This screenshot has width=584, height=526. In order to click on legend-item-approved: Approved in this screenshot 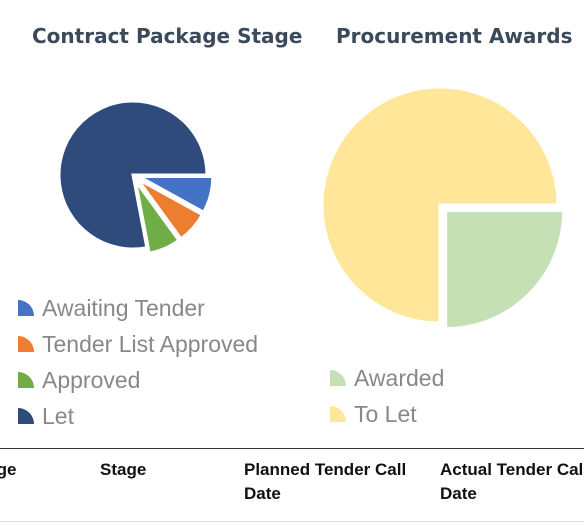, I will do `click(136, 380)`.